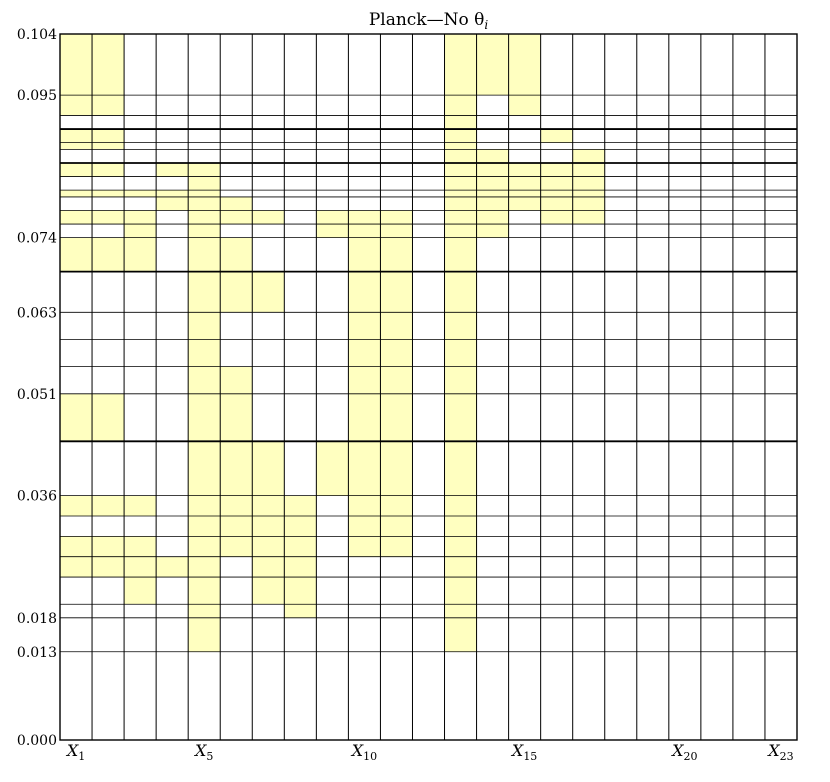 The height and width of the screenshot is (782, 830). I want to click on x-tick-label: X23, so click(779, 752).